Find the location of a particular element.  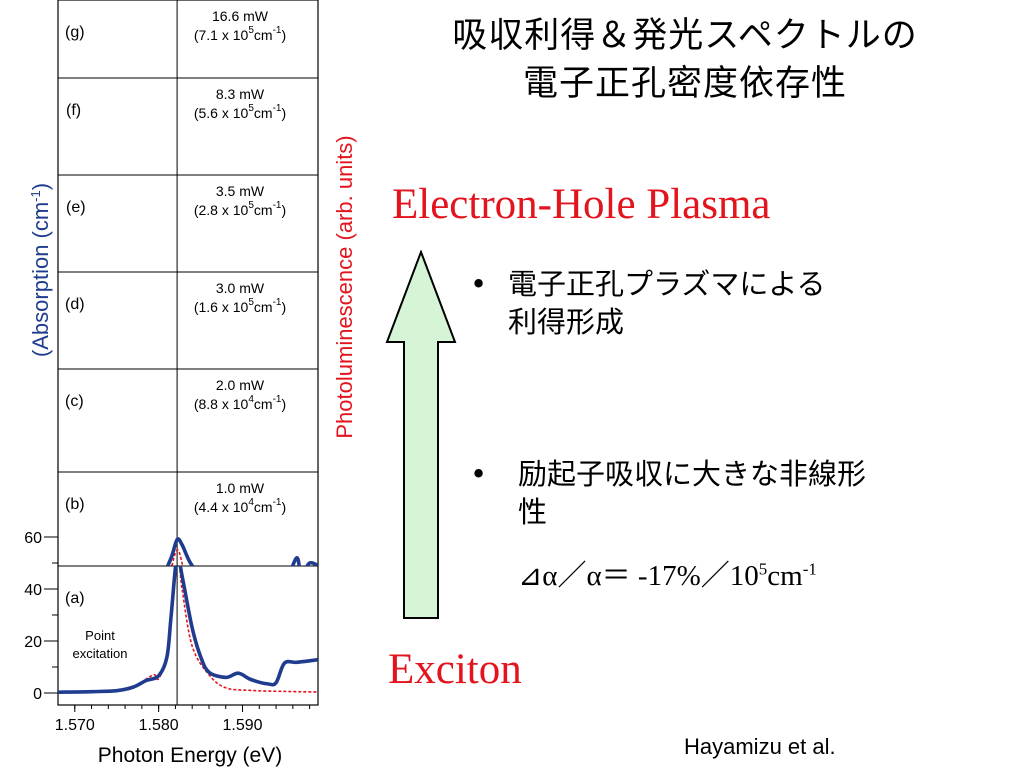

title-line-1: 吸収利得＆発光スペクトルの is located at coordinates (685, 36).